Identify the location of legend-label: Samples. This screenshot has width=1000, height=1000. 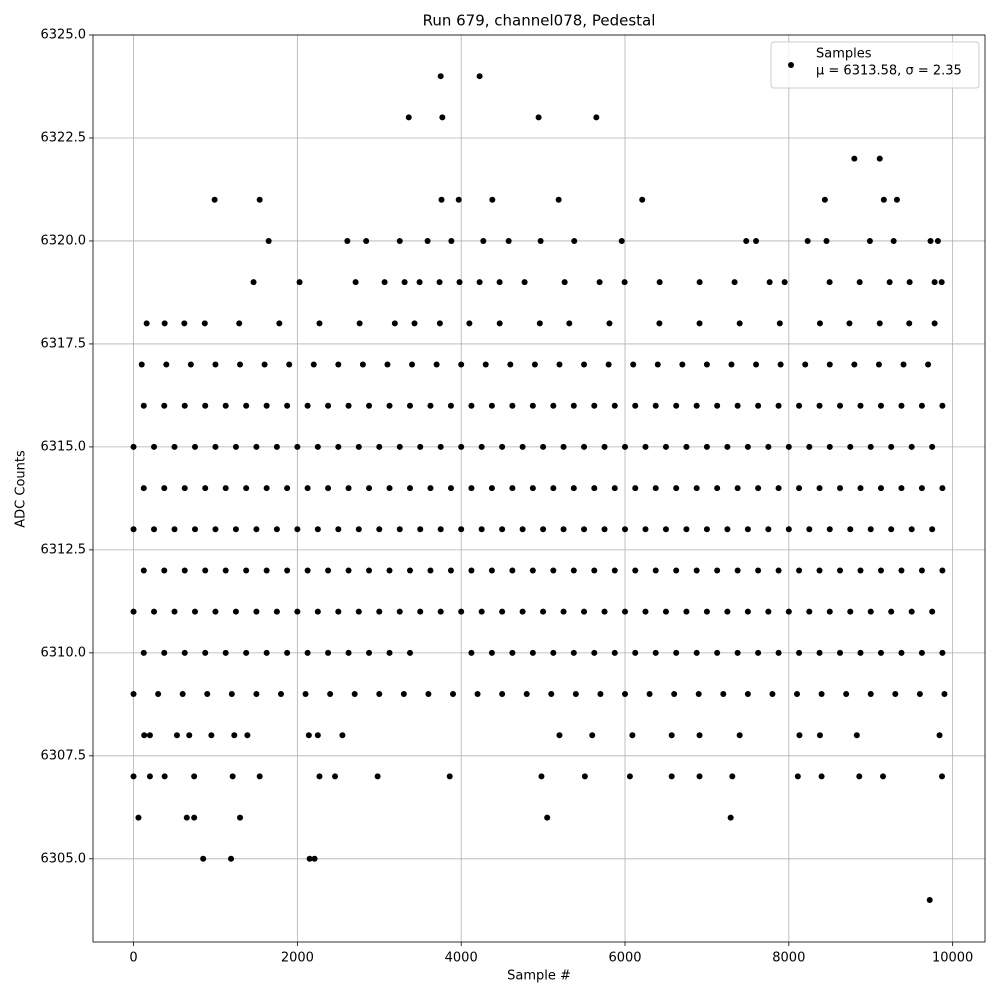
(844, 54).